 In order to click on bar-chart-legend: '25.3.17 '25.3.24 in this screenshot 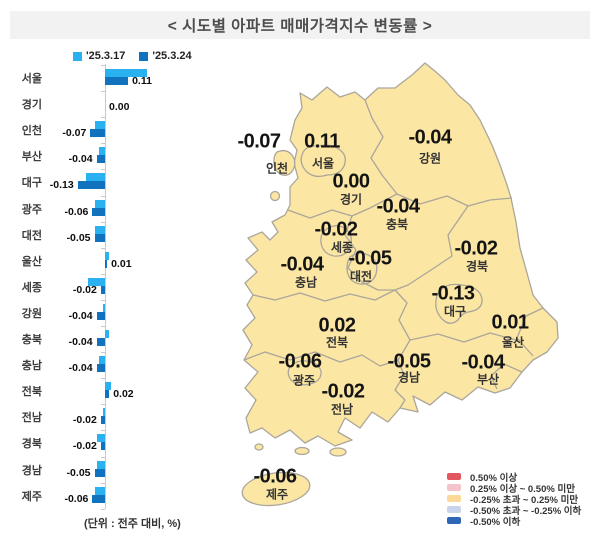, I will do `click(132, 56)`.